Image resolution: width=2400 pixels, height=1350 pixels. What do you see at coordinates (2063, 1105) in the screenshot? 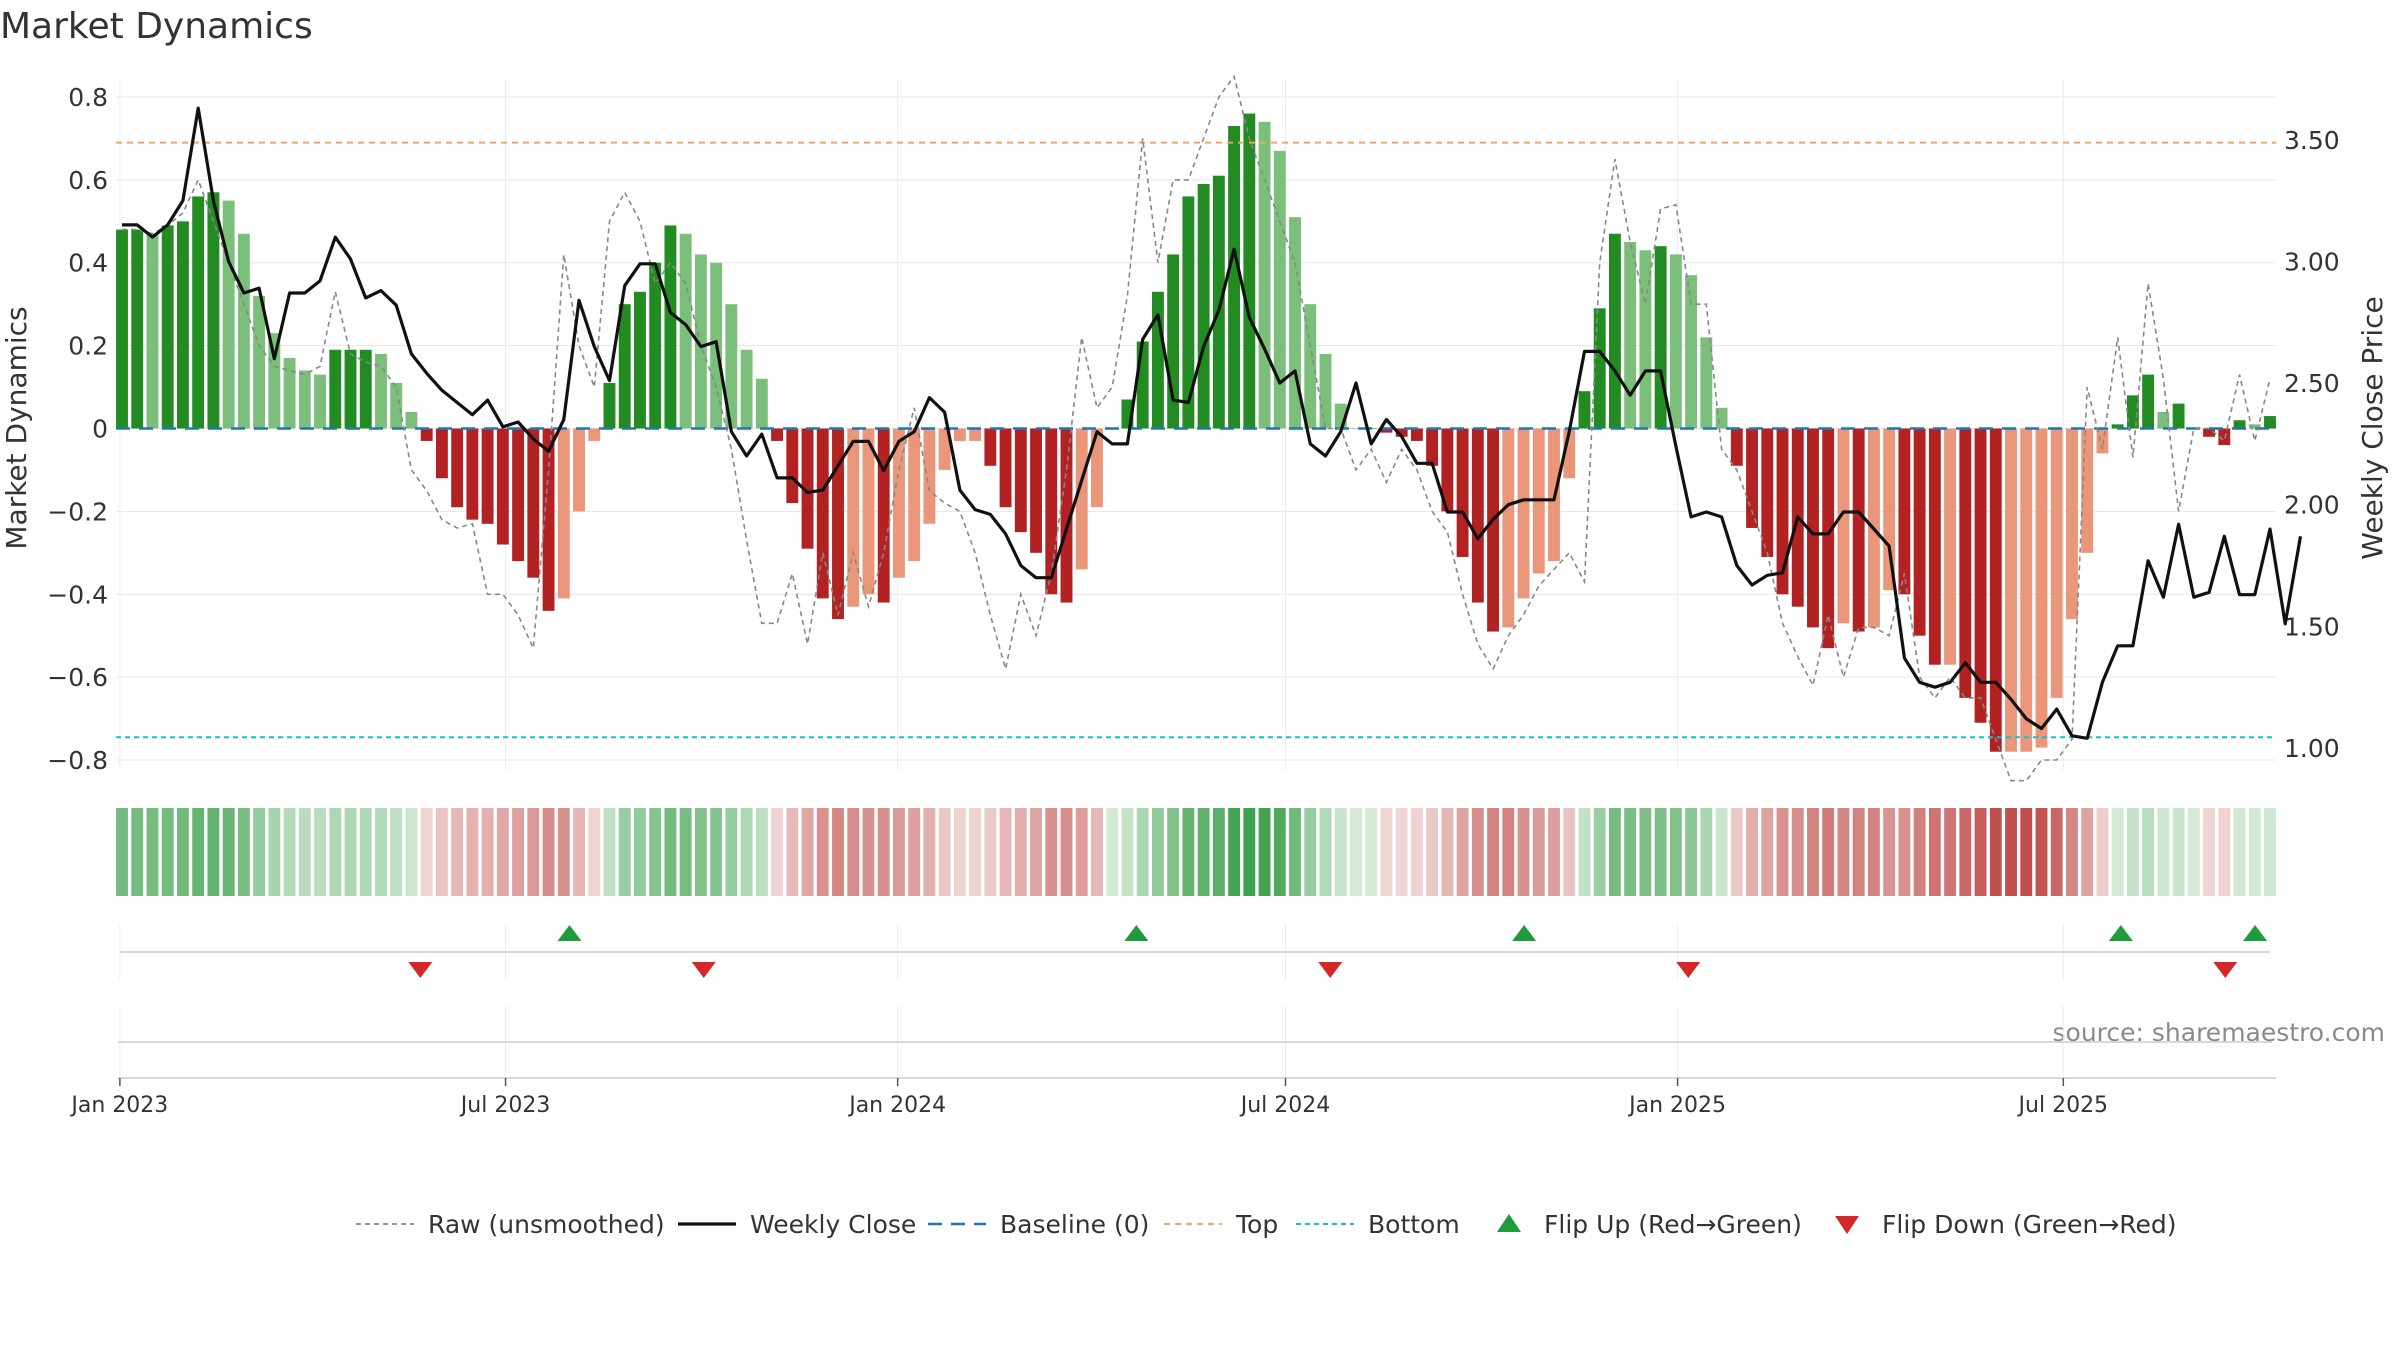
I see `x-tick-label: Jul 2025` at bounding box center [2063, 1105].